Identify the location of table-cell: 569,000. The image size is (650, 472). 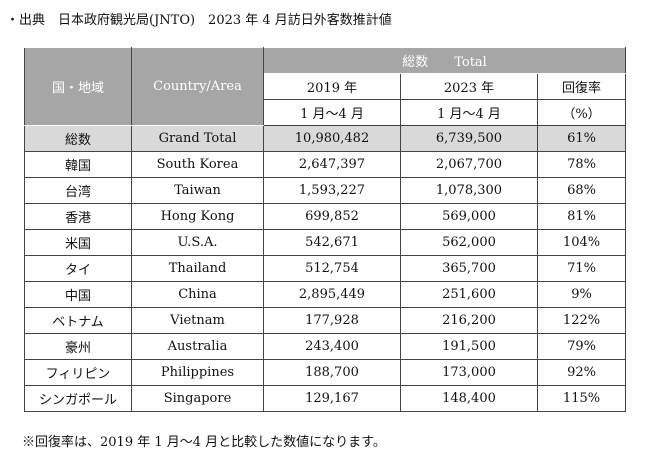
(469, 216).